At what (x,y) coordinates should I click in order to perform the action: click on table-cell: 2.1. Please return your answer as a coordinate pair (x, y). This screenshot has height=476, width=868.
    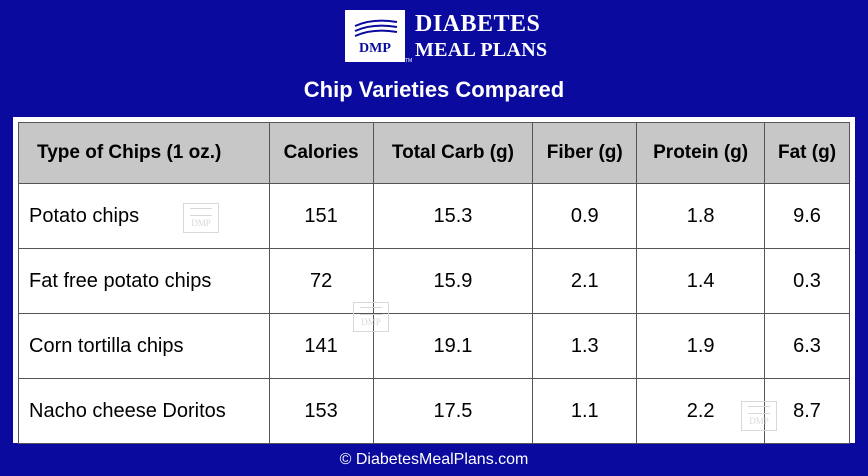
    Looking at the image, I should click on (585, 281).